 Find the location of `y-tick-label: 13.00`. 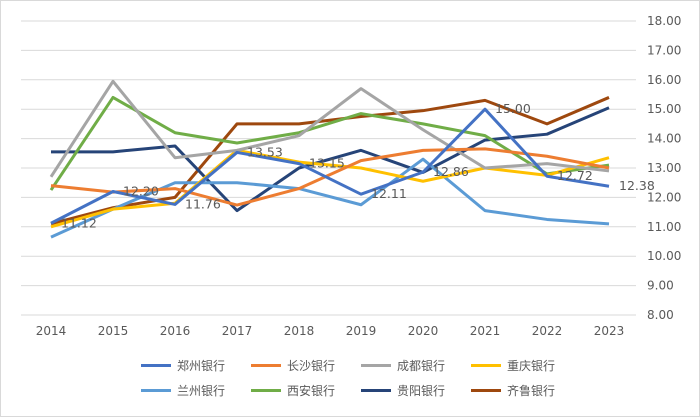

y-tick-label: 13.00 is located at coordinates (664, 168).